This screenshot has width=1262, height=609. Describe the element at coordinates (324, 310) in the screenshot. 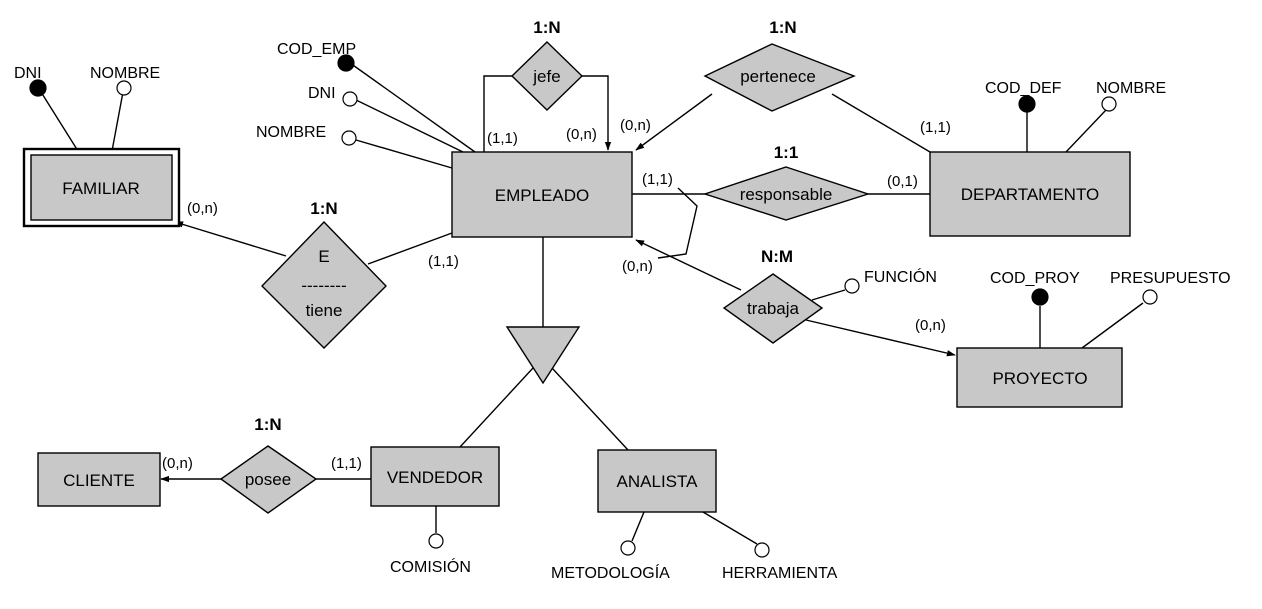

I see `relationship-label-bottom: tiene` at that location.